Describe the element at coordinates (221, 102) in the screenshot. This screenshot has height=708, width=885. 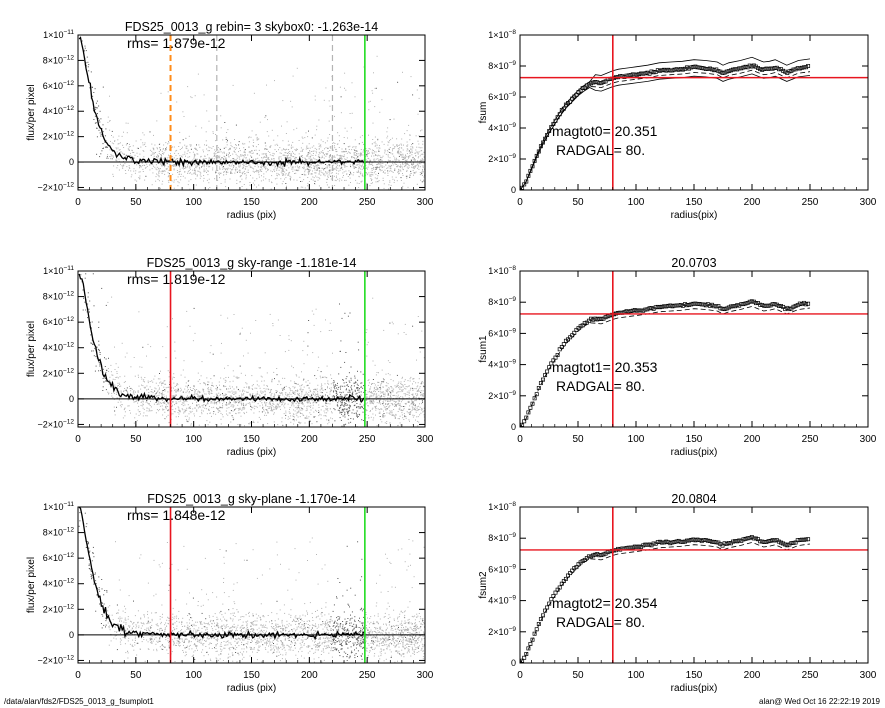
I see `radial-profile` at that location.